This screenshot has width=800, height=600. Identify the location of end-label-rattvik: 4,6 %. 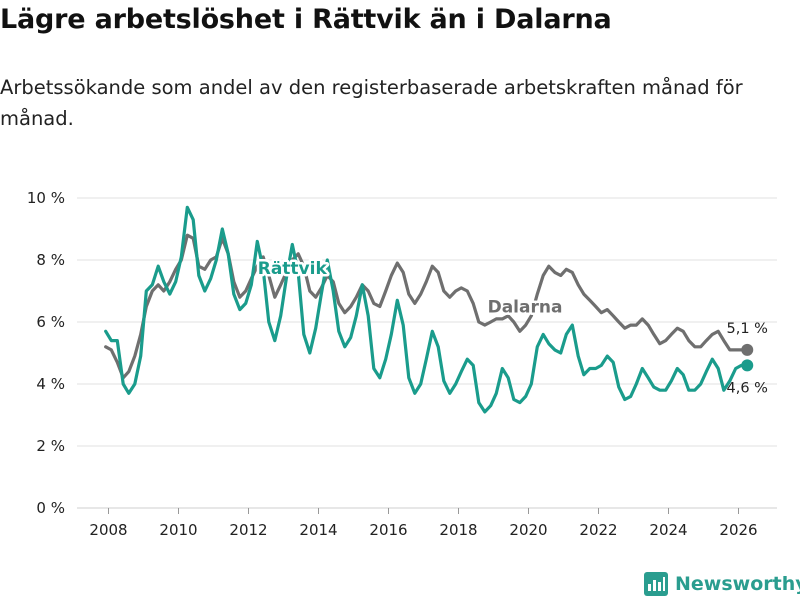
(747, 388).